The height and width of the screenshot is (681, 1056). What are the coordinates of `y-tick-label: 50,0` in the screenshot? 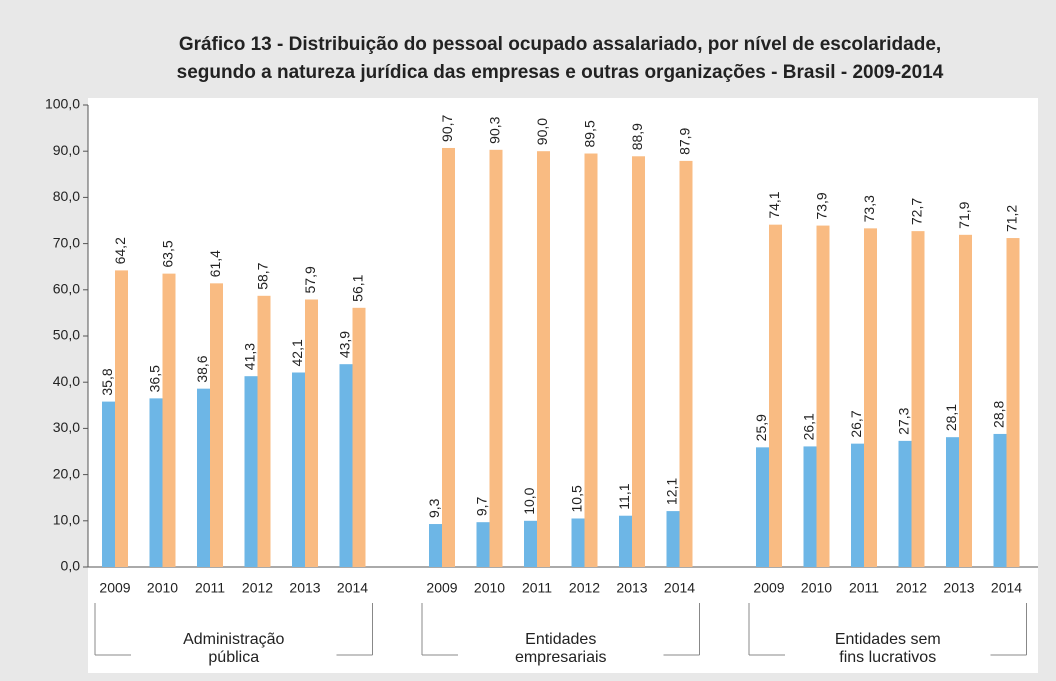 It's located at (66, 335).